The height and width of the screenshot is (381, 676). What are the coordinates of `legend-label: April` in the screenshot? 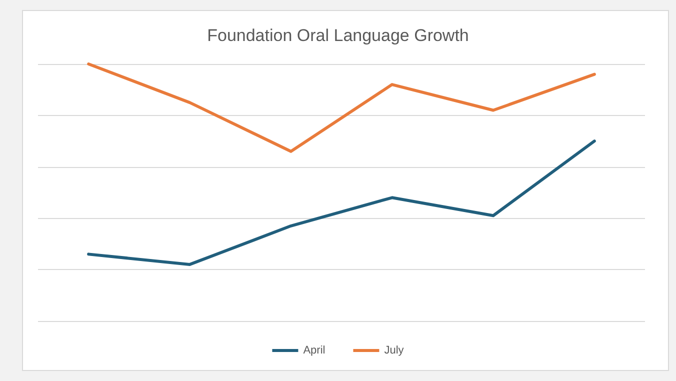 It's located at (314, 350).